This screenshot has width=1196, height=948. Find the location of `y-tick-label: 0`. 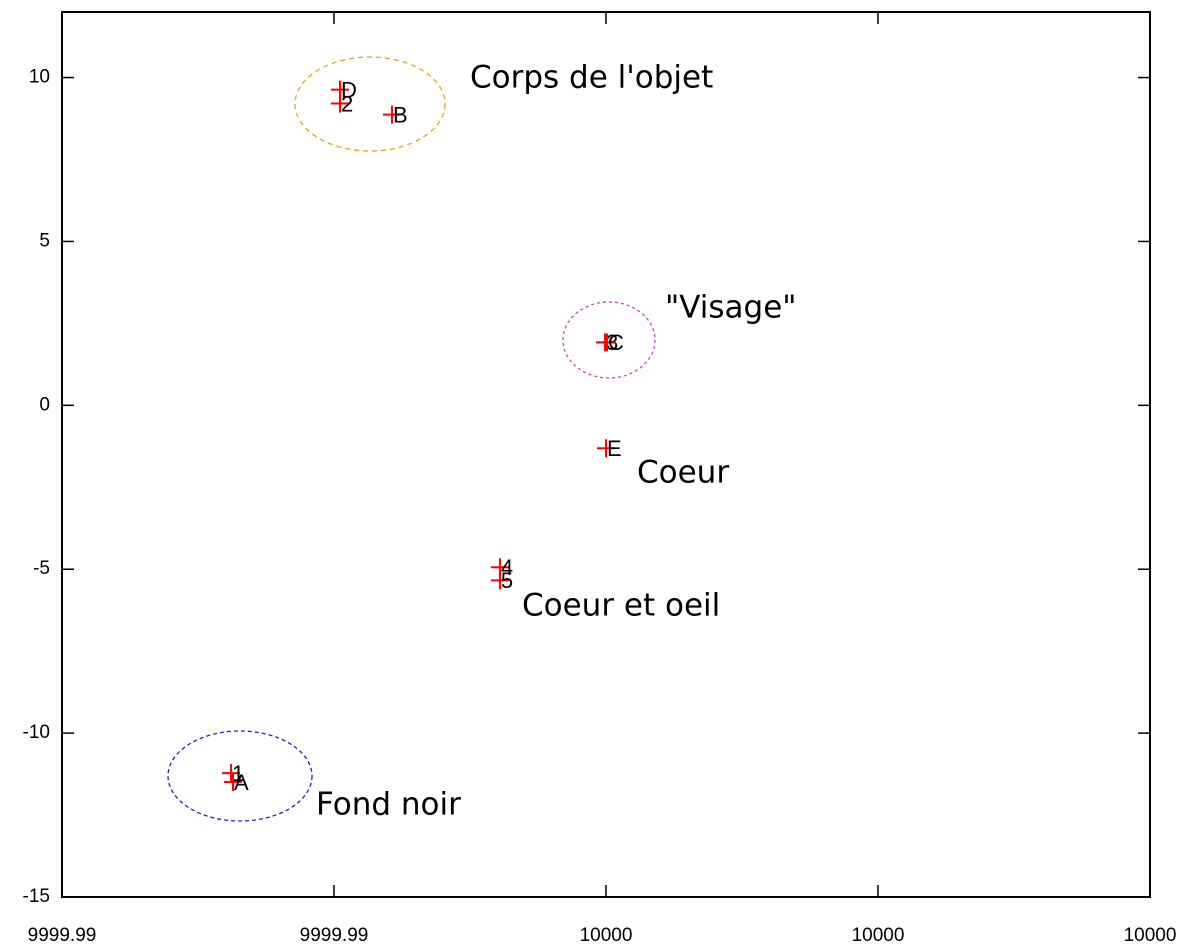

y-tick-label: 0 is located at coordinates (44, 404).